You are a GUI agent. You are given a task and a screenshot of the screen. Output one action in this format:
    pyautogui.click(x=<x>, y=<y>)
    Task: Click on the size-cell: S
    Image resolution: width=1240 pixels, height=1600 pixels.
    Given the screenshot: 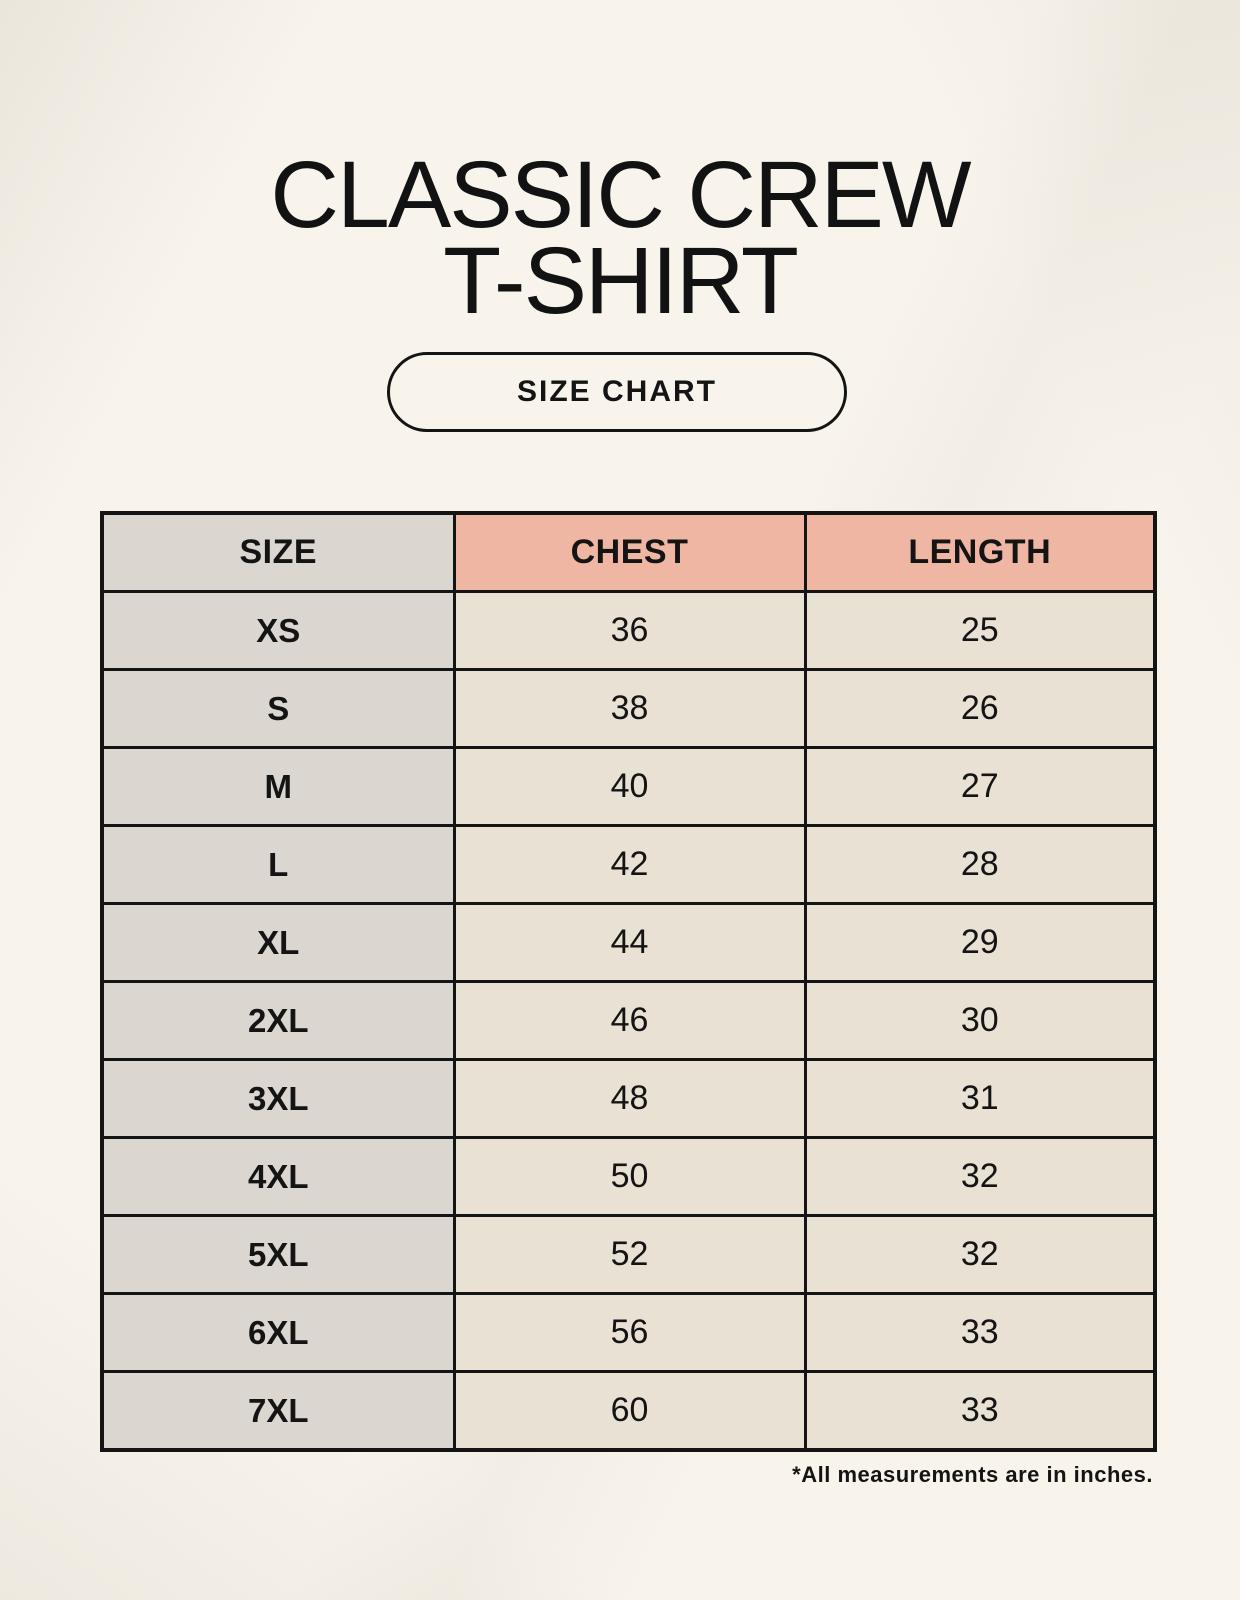 What is the action you would take?
    pyautogui.click(x=278, y=708)
    